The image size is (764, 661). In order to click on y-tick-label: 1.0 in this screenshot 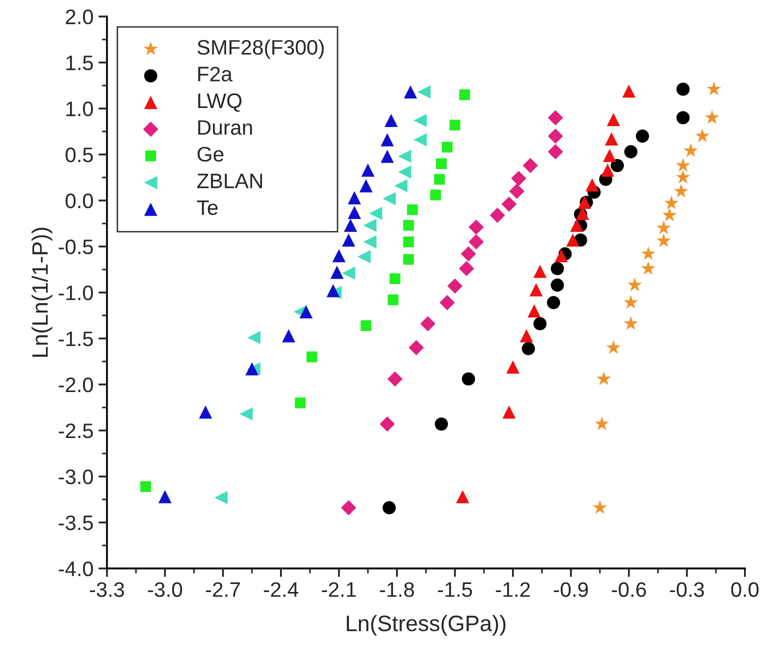, I will do `click(79, 109)`.